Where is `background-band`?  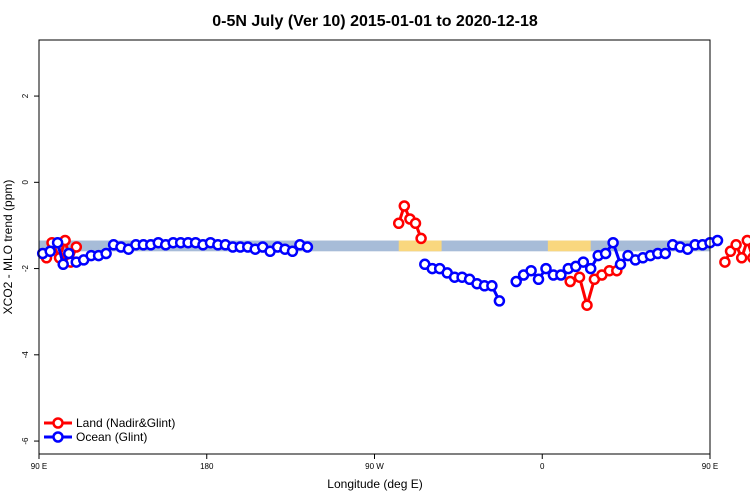 background-band is located at coordinates (374, 246).